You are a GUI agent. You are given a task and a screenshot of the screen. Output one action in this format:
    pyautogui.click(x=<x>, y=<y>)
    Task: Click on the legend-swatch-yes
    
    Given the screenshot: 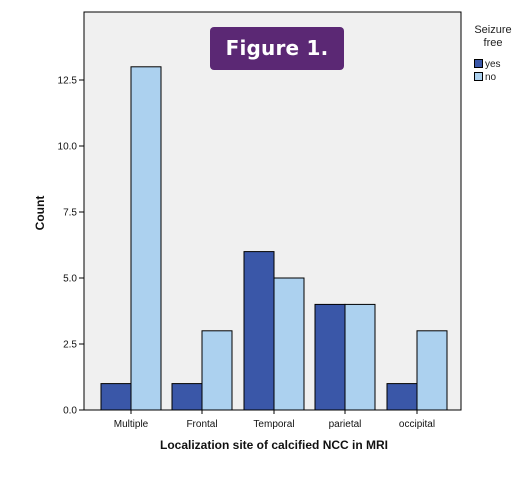 What is the action you would take?
    pyautogui.click(x=478, y=63)
    